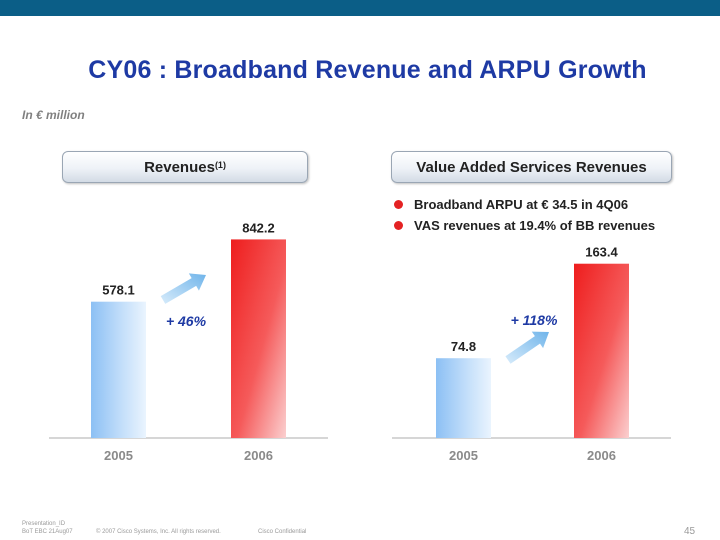 The image size is (720, 540). I want to click on revenues-footnote-marker: (1), so click(220, 165).